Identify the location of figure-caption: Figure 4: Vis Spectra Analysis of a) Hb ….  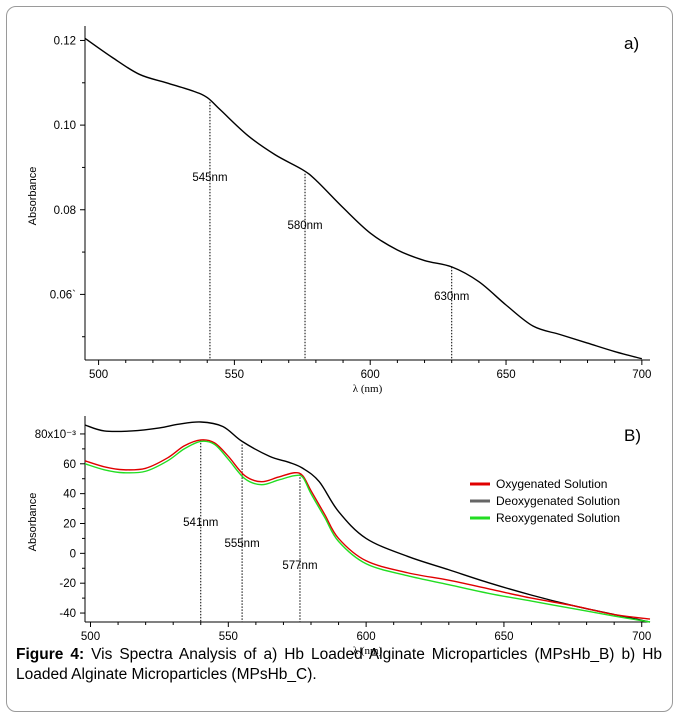
(339, 665).